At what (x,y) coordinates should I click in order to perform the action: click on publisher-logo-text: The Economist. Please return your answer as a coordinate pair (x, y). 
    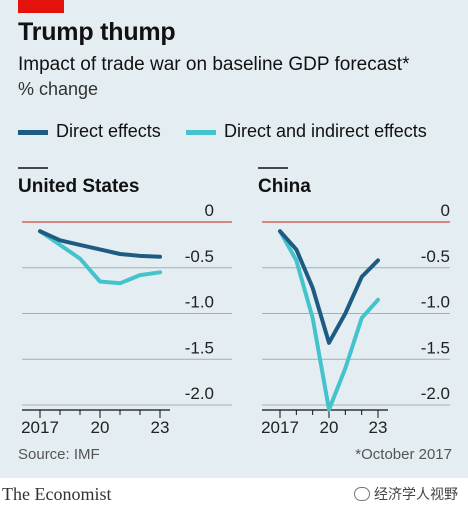
    Looking at the image, I should click on (57, 494).